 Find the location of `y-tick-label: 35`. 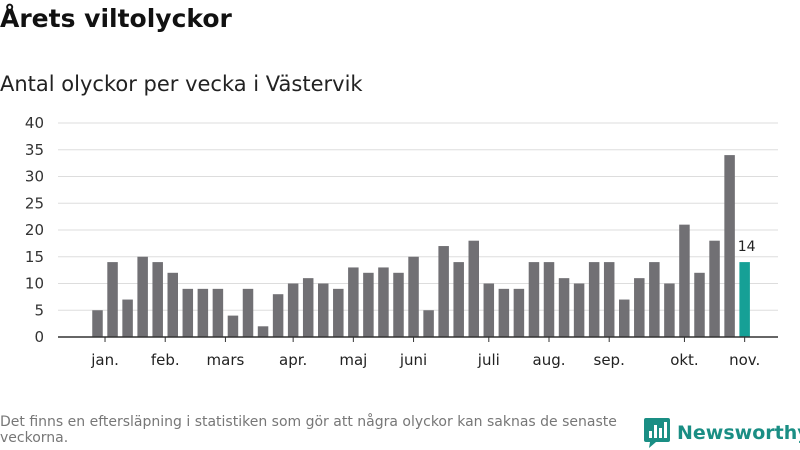

y-tick-label: 35 is located at coordinates (34, 150).